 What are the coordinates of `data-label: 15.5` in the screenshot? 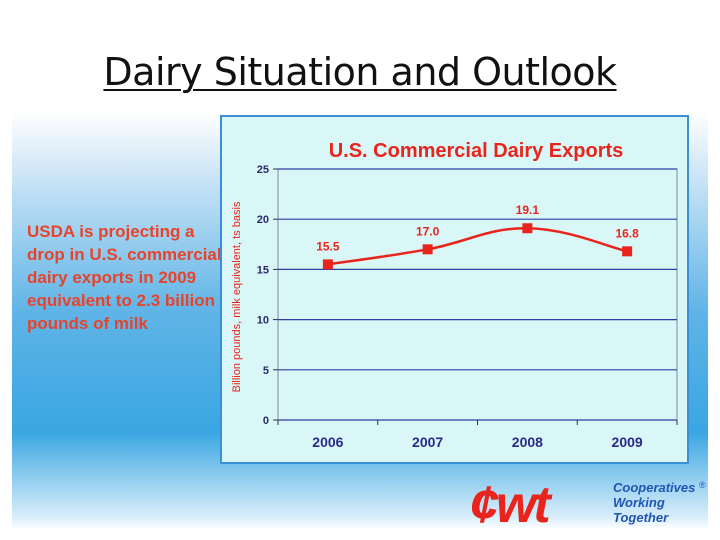 It's located at (328, 246).